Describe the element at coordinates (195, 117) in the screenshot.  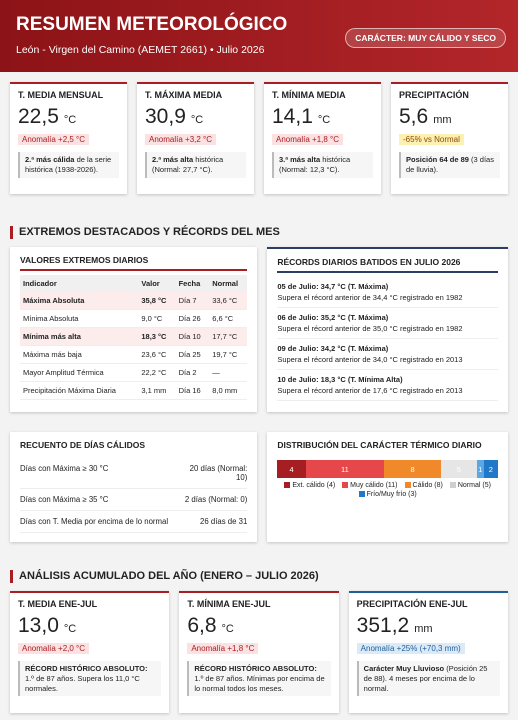
I see `card-value: 30,9 °C` at that location.